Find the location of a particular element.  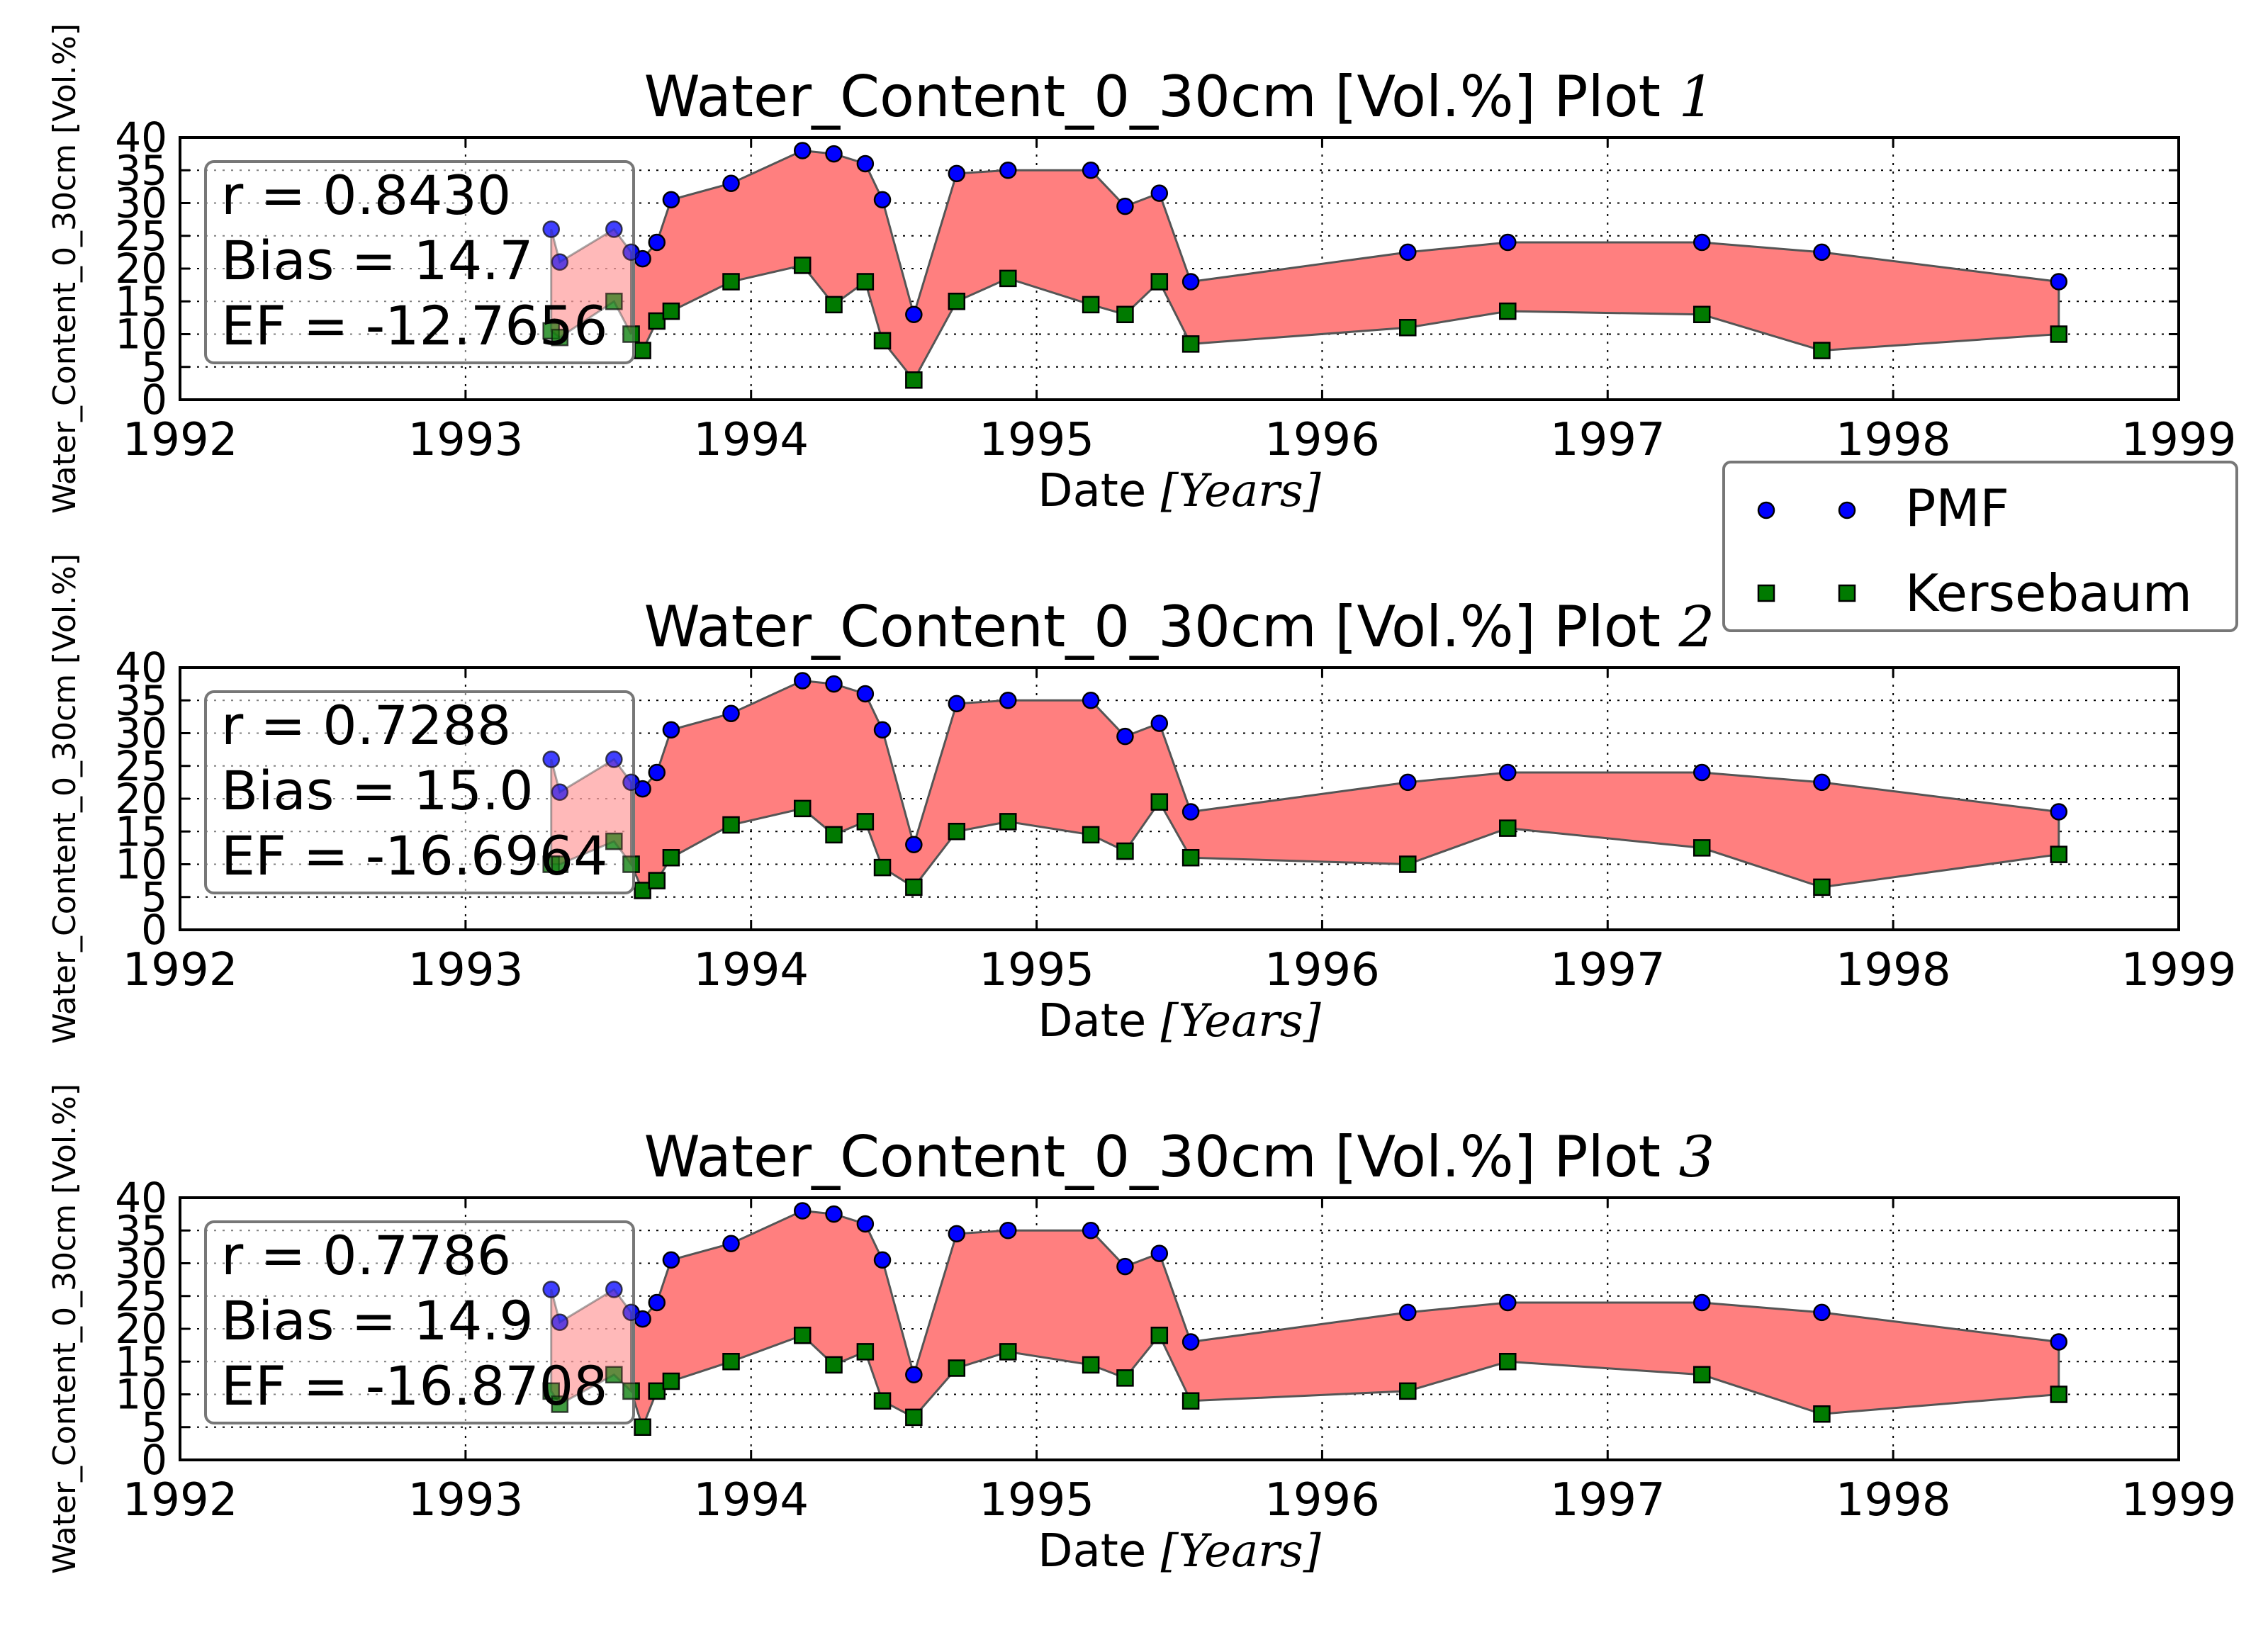

y-tick-label: 25 is located at coordinates (141, 1296).